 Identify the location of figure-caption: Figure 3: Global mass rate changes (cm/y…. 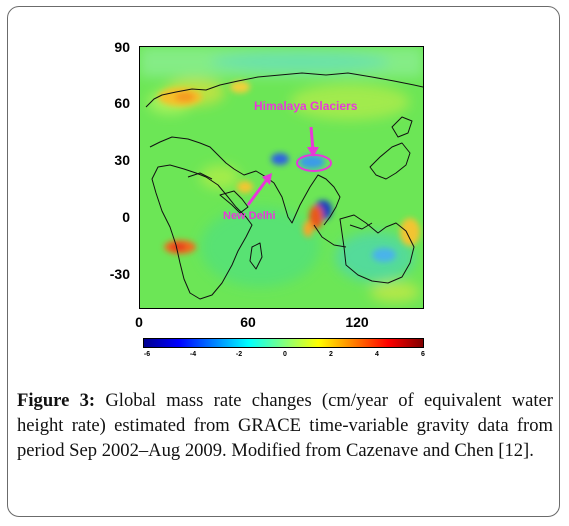
(285, 425).